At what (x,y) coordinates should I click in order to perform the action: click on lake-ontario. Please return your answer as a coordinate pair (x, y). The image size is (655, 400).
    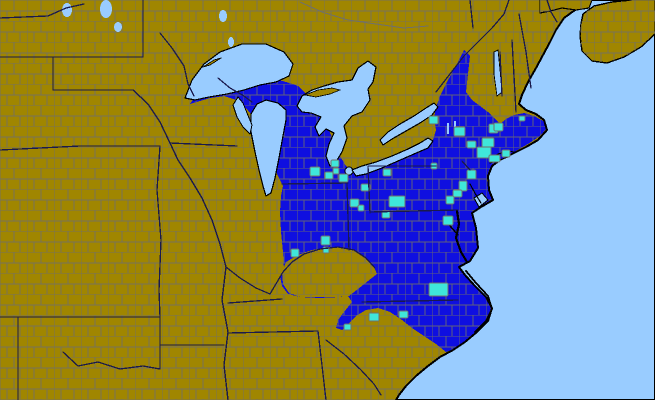
    Looking at the image, I should click on (409, 124).